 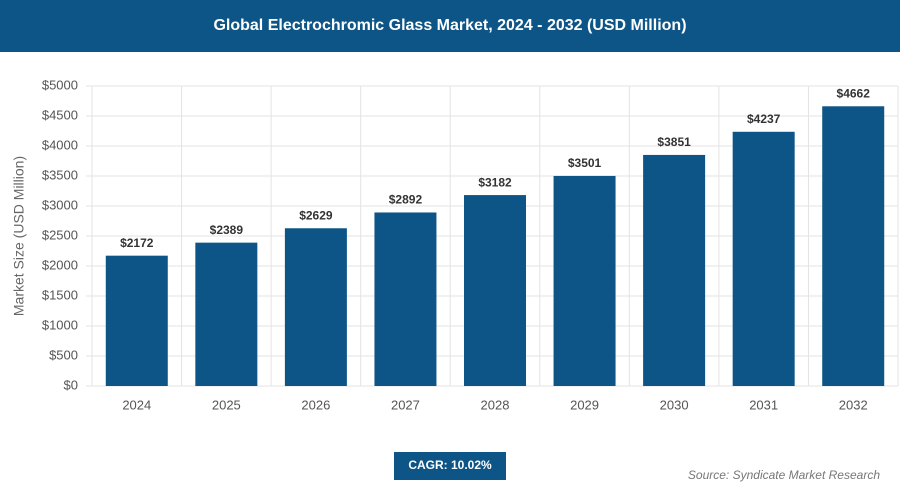 What do you see at coordinates (60, 144) in the screenshot?
I see `y-tick-label: $4000` at bounding box center [60, 144].